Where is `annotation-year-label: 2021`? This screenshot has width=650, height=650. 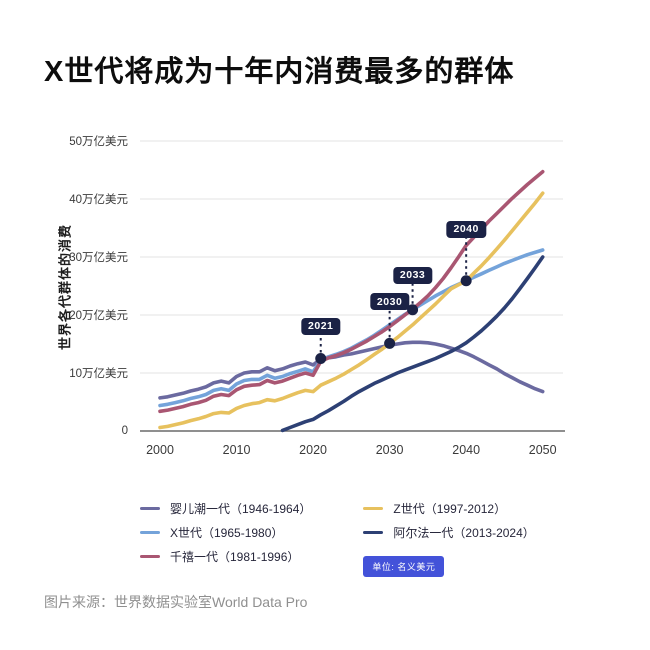 annotation-year-label: 2021 is located at coordinates (321, 326).